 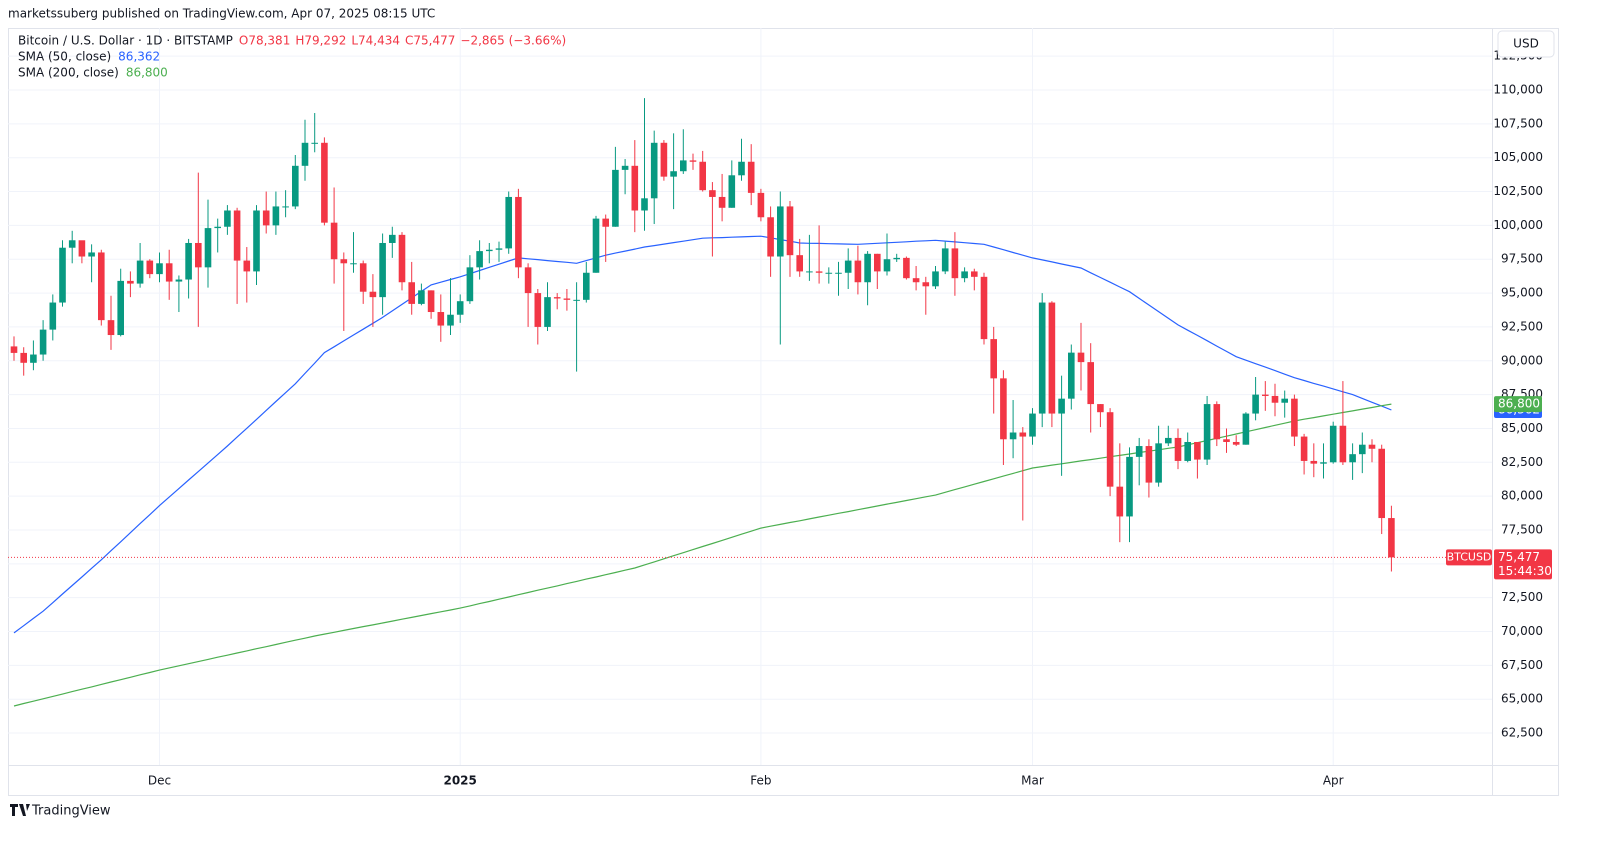 What do you see at coordinates (1522, 360) in the screenshot?
I see `y-tick-label: 90,000` at bounding box center [1522, 360].